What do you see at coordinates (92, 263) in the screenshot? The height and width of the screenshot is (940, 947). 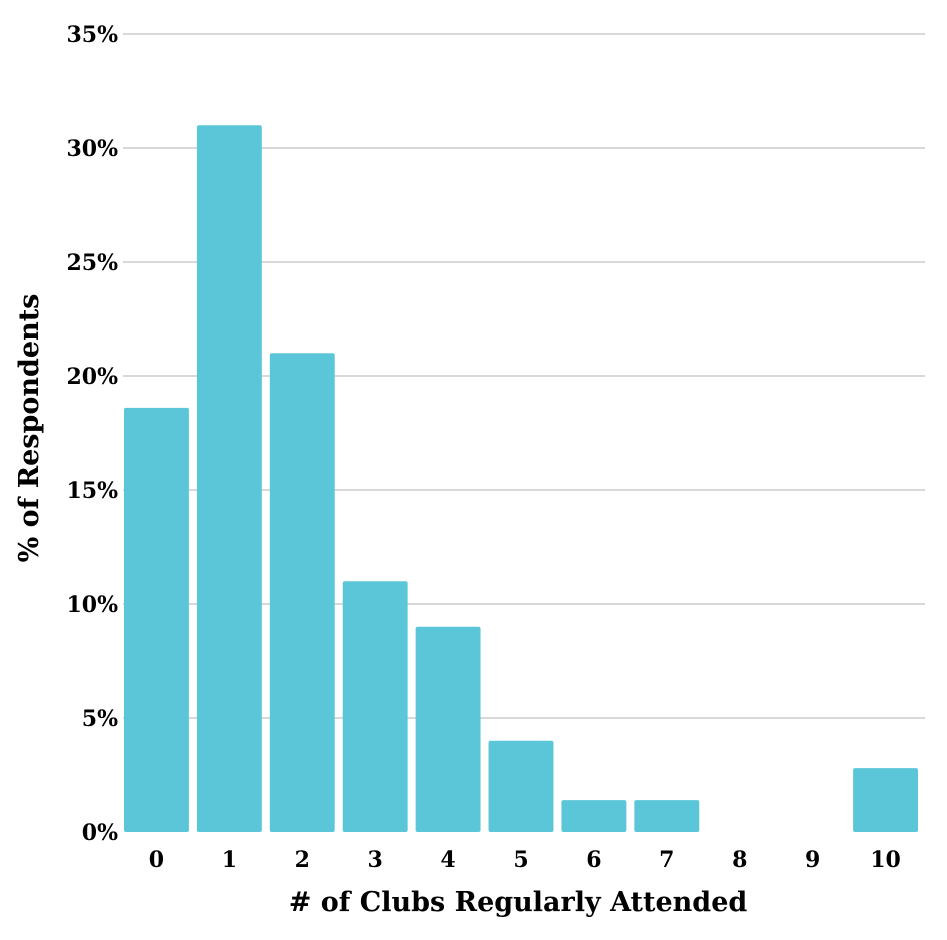 I see `y-tick-label: 25%` at bounding box center [92, 263].